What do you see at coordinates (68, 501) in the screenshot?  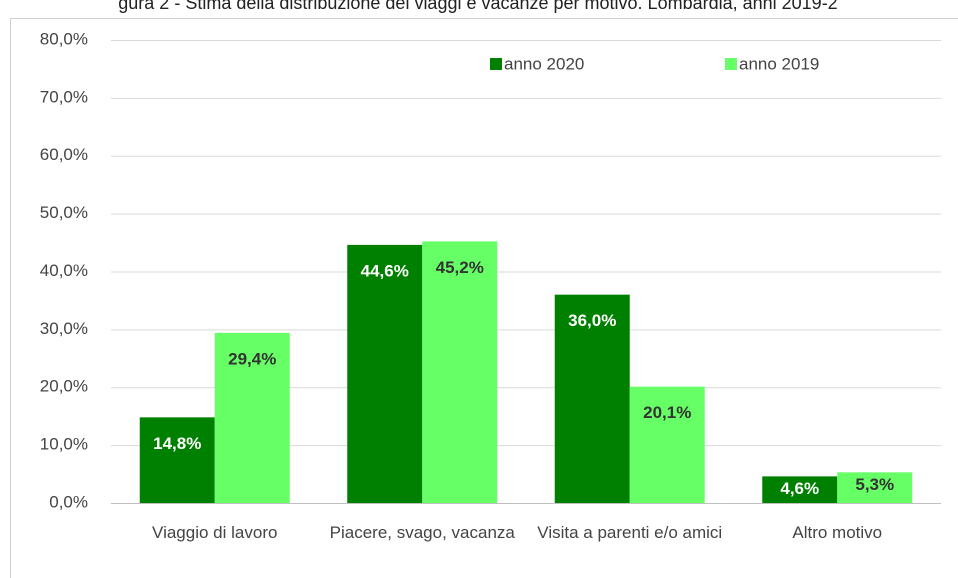 I see `y-tick-label: 0,0%` at bounding box center [68, 501].